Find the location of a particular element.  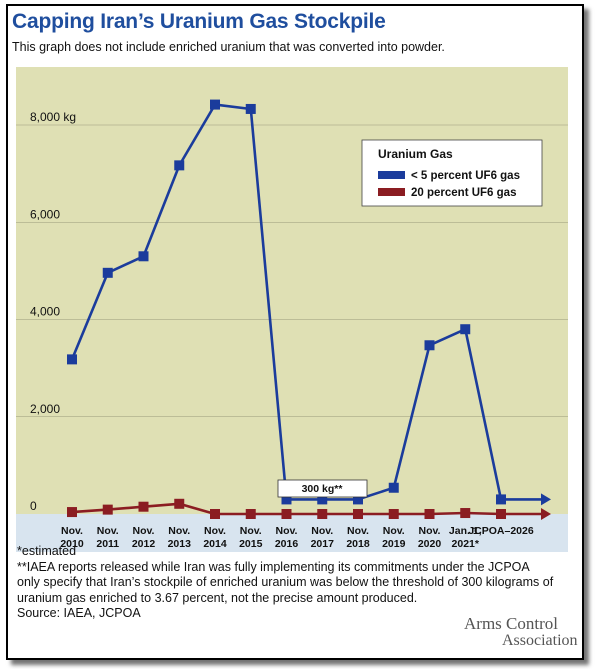

y-tick-label: 6,000 is located at coordinates (45, 214).